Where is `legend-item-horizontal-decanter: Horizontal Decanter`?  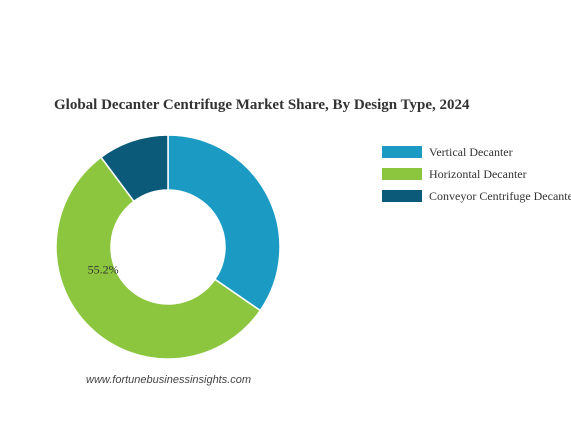
legend-item-horizontal-decanter: Horizontal Decanter is located at coordinates (476, 174).